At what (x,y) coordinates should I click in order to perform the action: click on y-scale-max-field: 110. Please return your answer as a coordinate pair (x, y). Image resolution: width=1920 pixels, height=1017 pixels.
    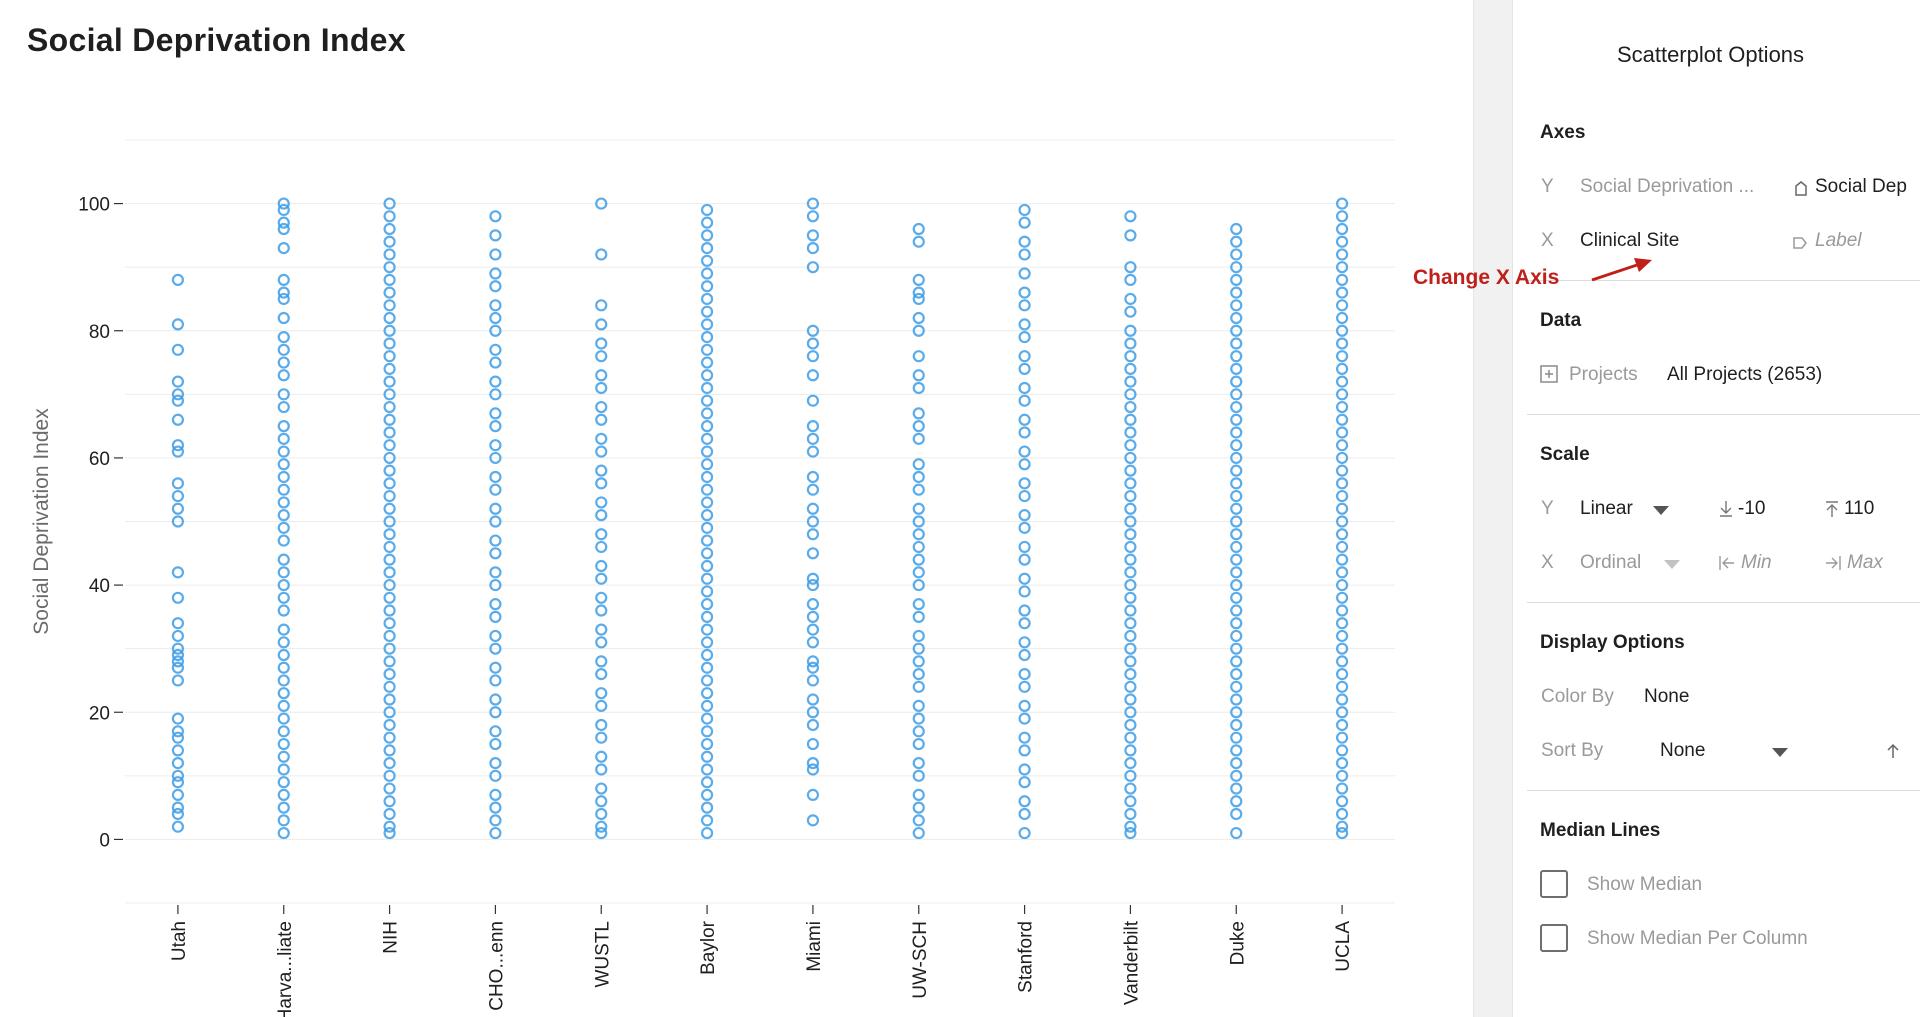
    Looking at the image, I should click on (1859, 508).